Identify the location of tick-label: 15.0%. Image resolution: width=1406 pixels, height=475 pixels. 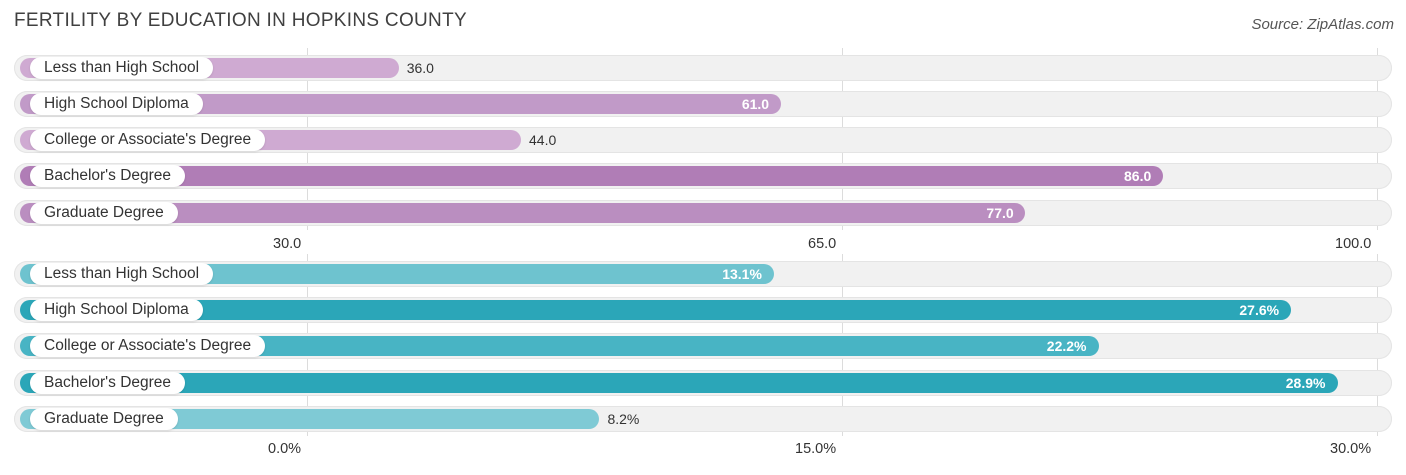
(816, 449).